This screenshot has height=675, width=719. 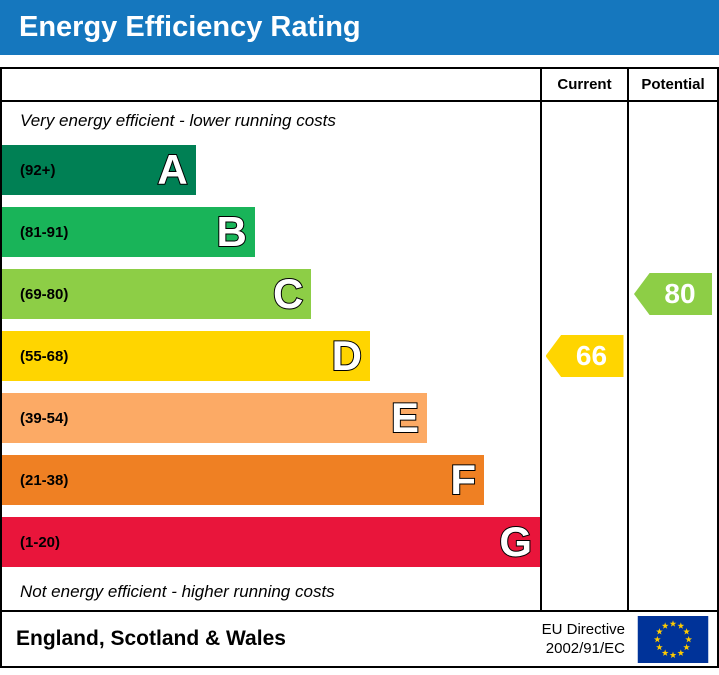 I want to click on band-bar-D: (55-68) D, so click(x=186, y=356).